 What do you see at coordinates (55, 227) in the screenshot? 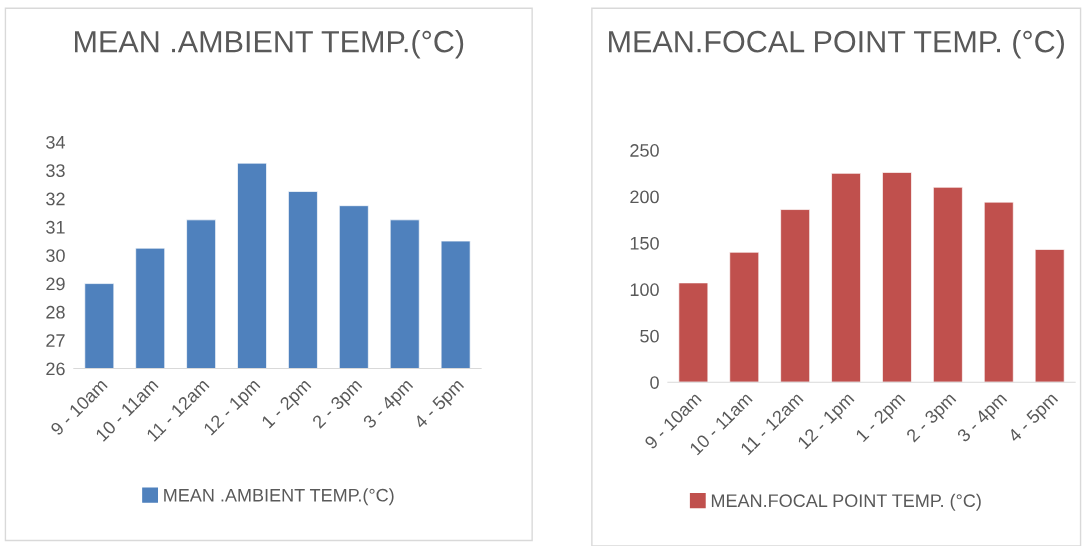
I see `y-tick-label: 31` at bounding box center [55, 227].